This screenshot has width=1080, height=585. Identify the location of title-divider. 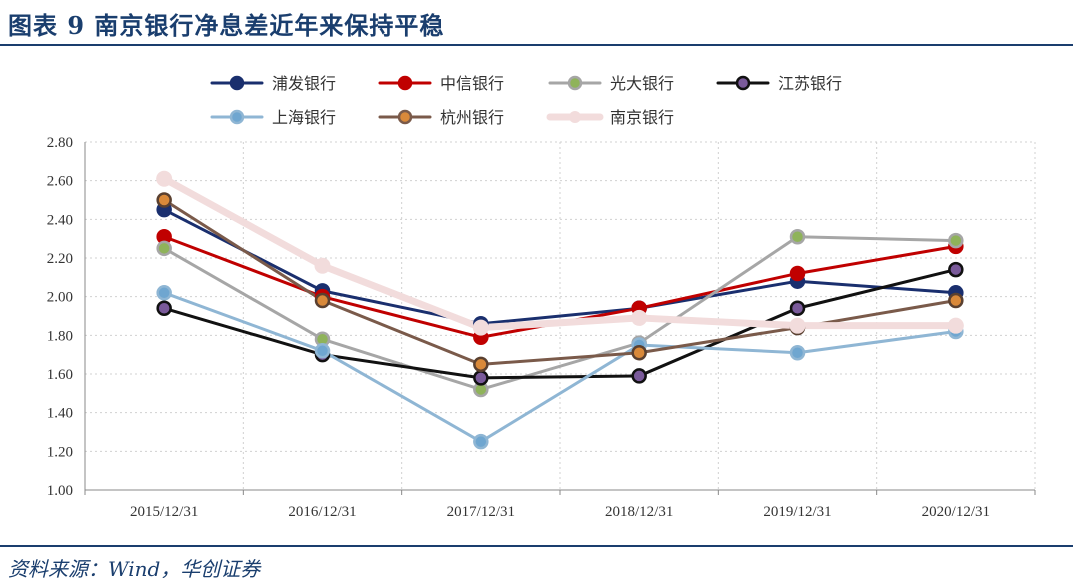
(536, 45).